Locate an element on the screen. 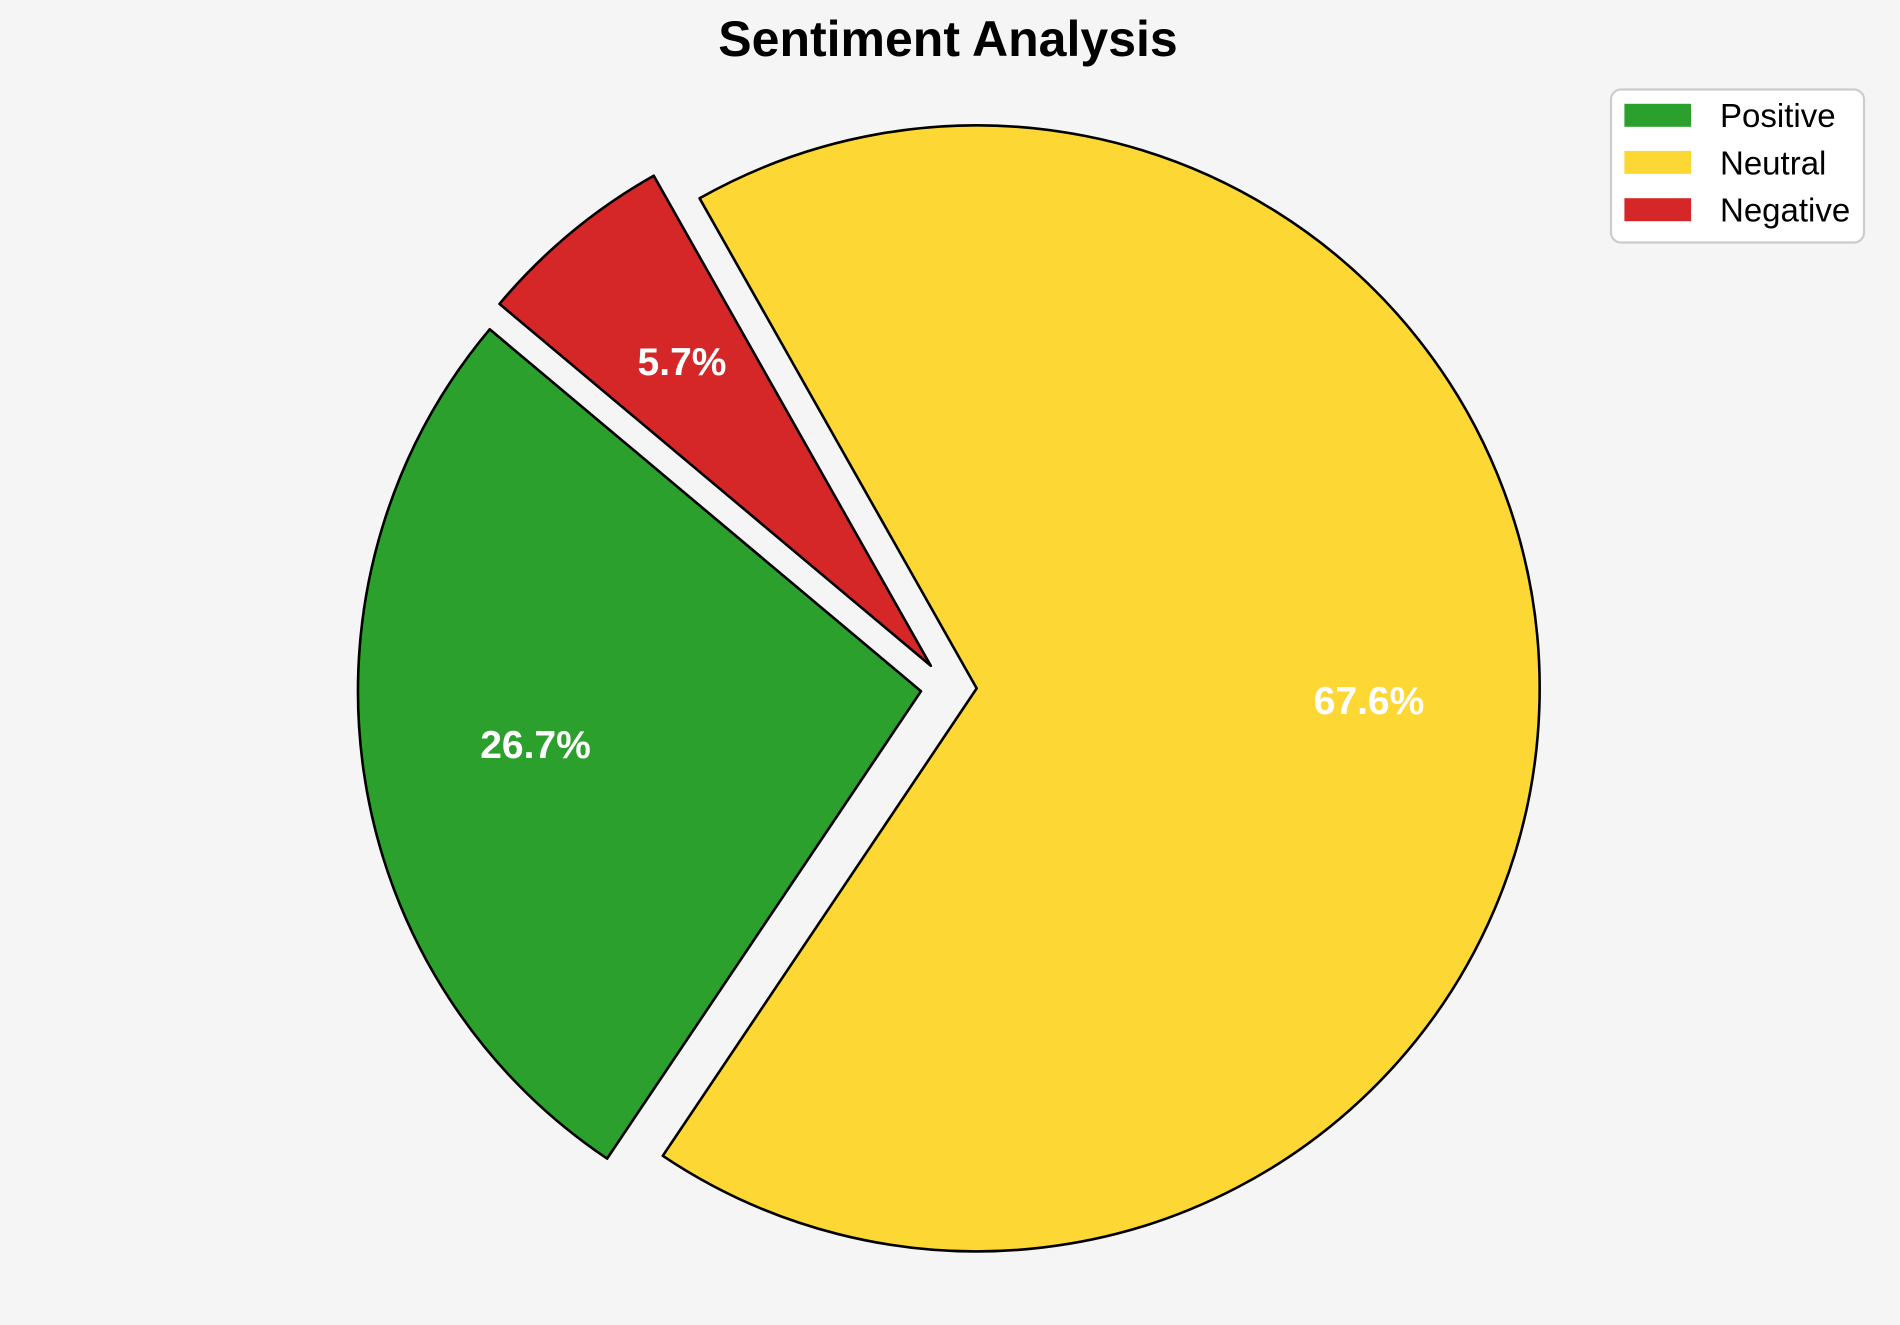  svg-text: Positive is located at coordinates (1778, 115).